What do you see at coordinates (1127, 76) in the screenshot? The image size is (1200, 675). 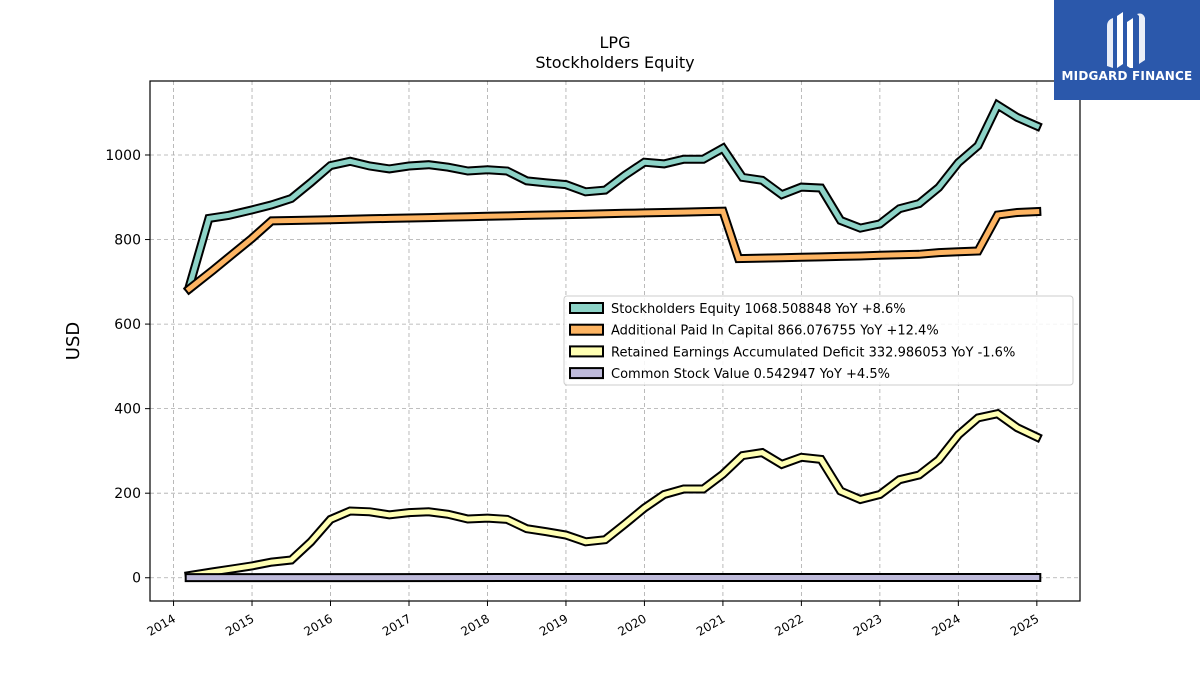 I see `brand-name: MIDGARD FINANCE` at bounding box center [1127, 76].